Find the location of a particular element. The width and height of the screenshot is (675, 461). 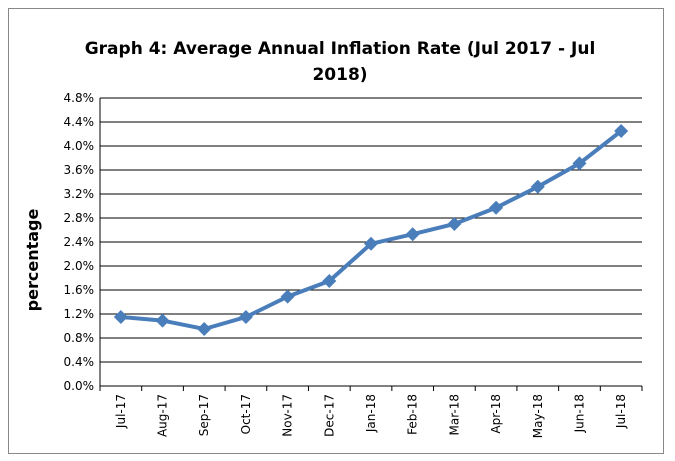

x-tick-label: Jun-18 is located at coordinates (579, 413).